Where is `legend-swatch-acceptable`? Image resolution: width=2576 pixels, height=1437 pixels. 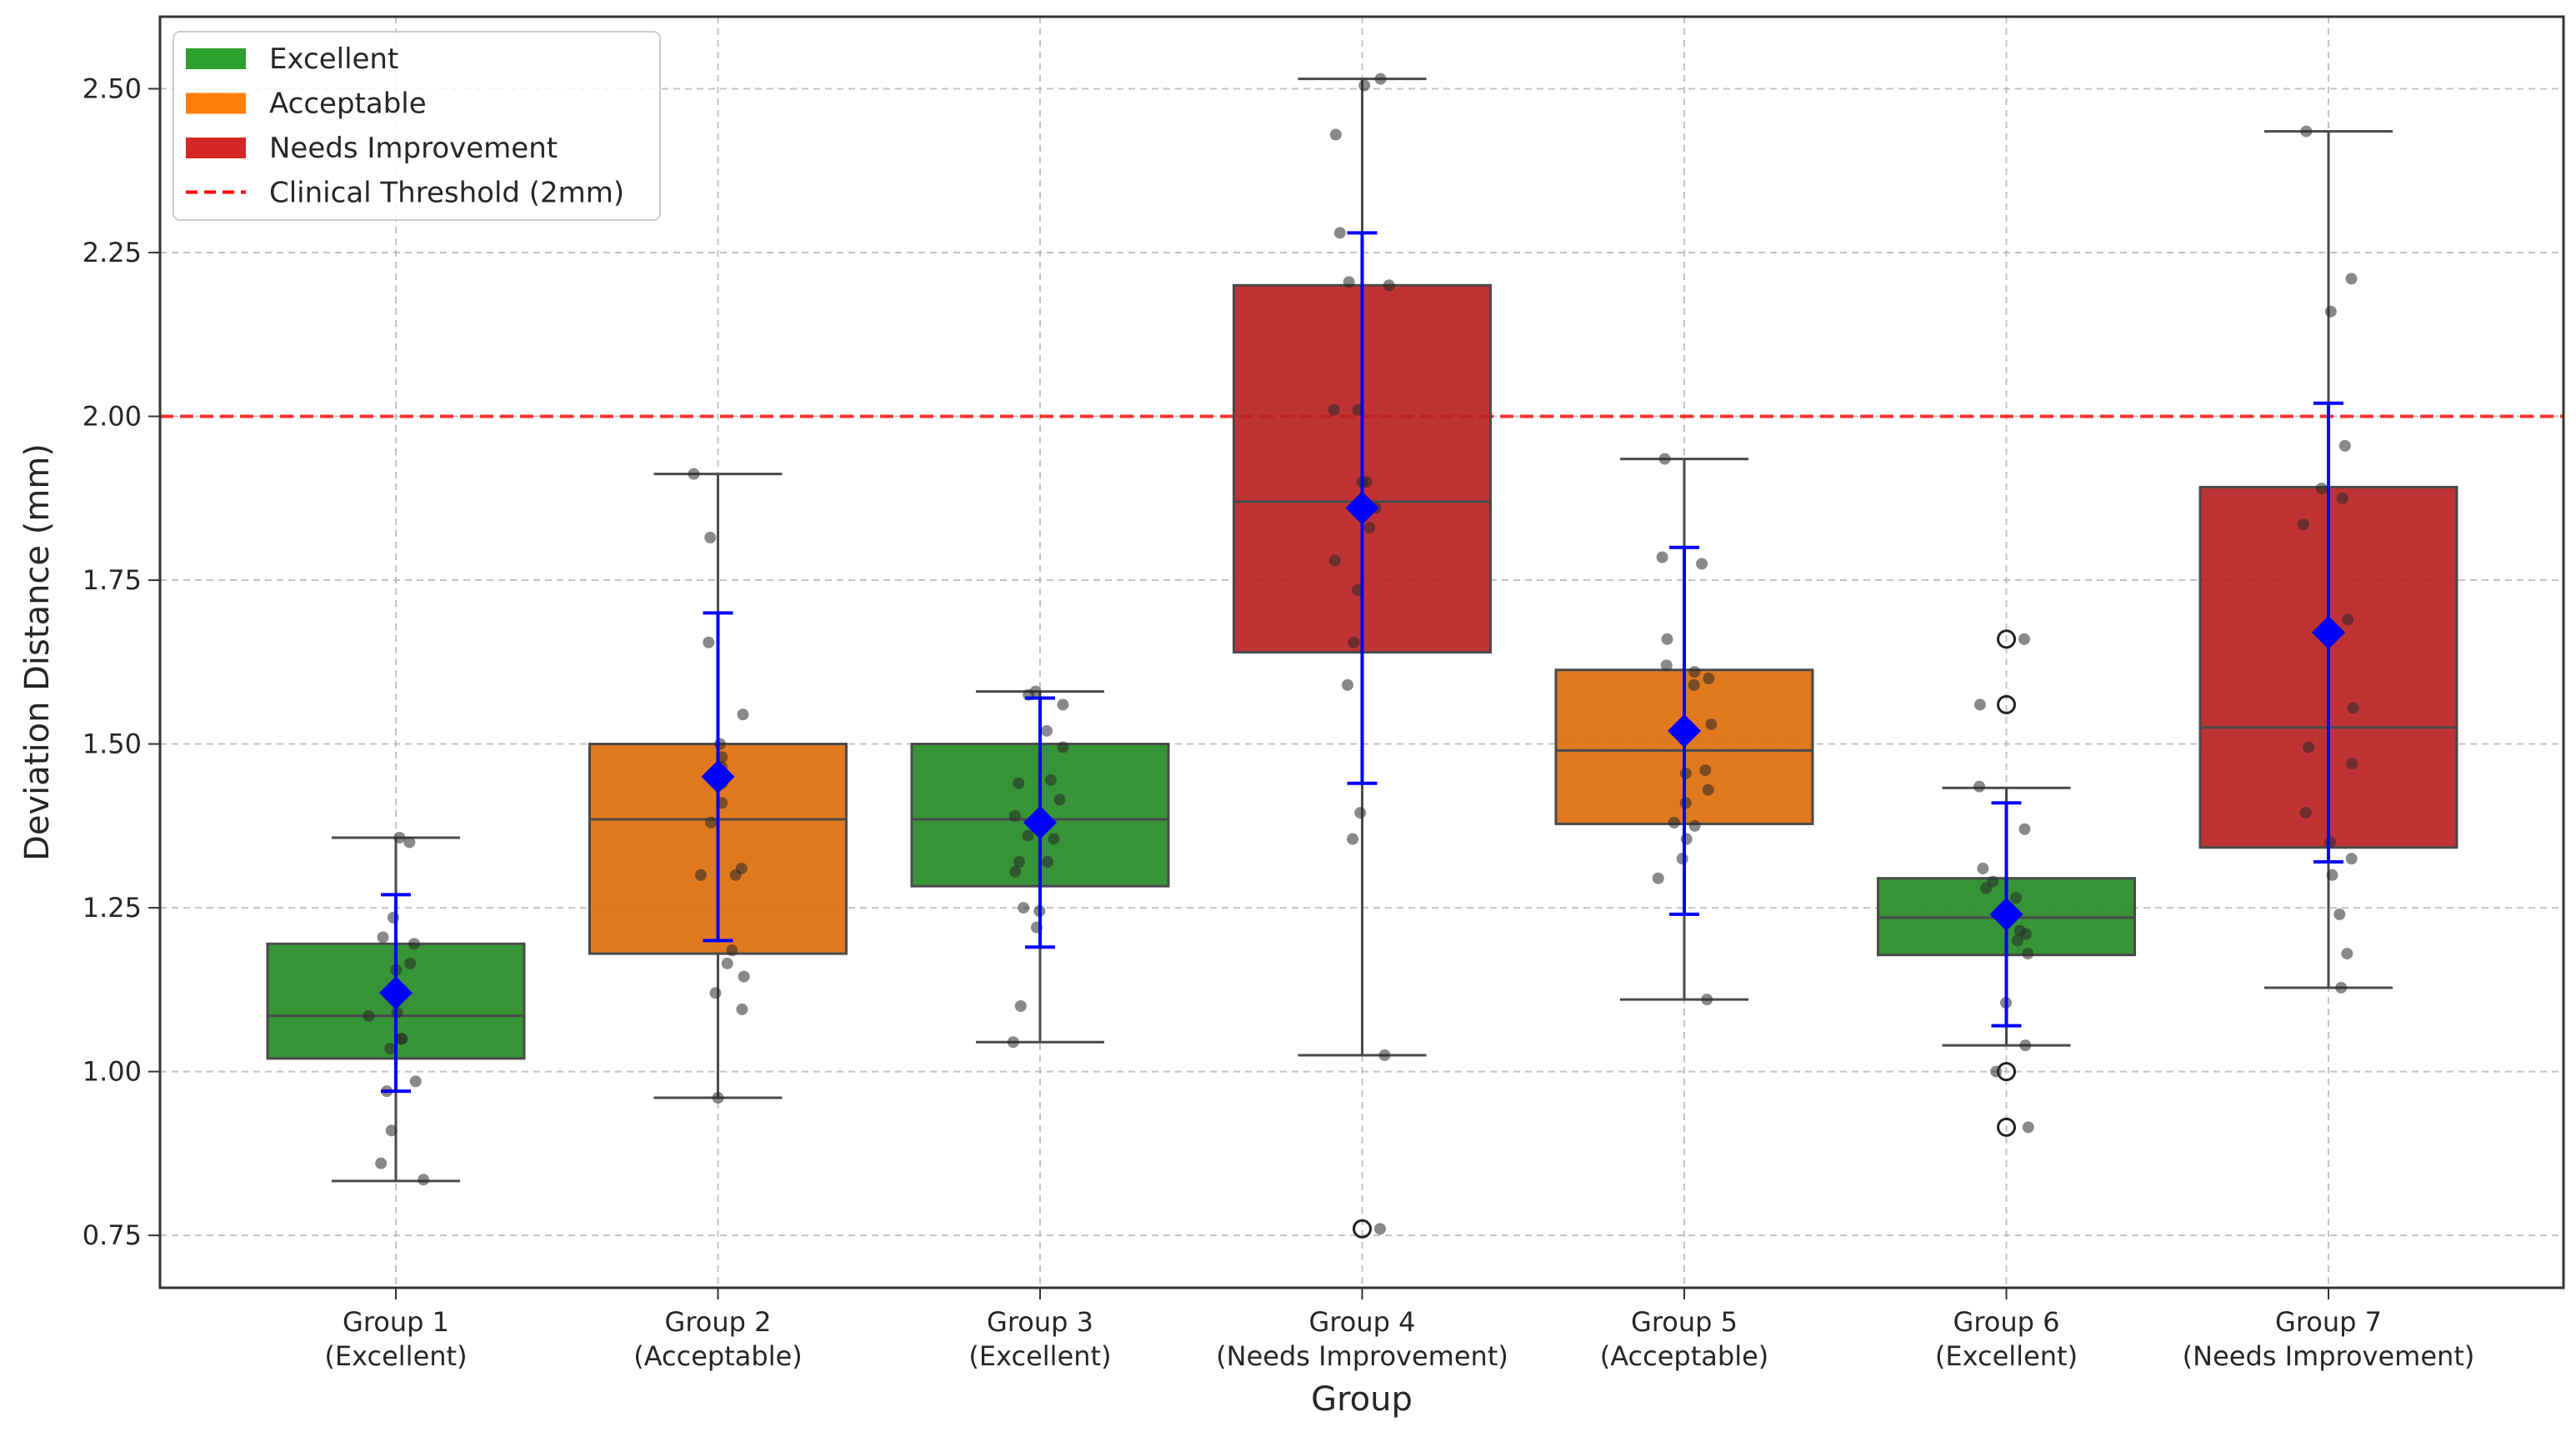
legend-swatch-acceptable is located at coordinates (216, 104).